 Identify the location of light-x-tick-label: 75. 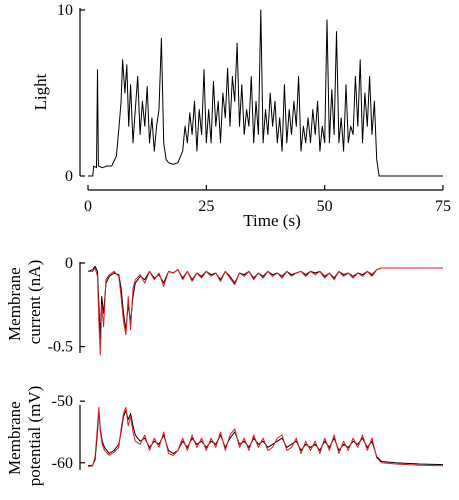
(443, 206).